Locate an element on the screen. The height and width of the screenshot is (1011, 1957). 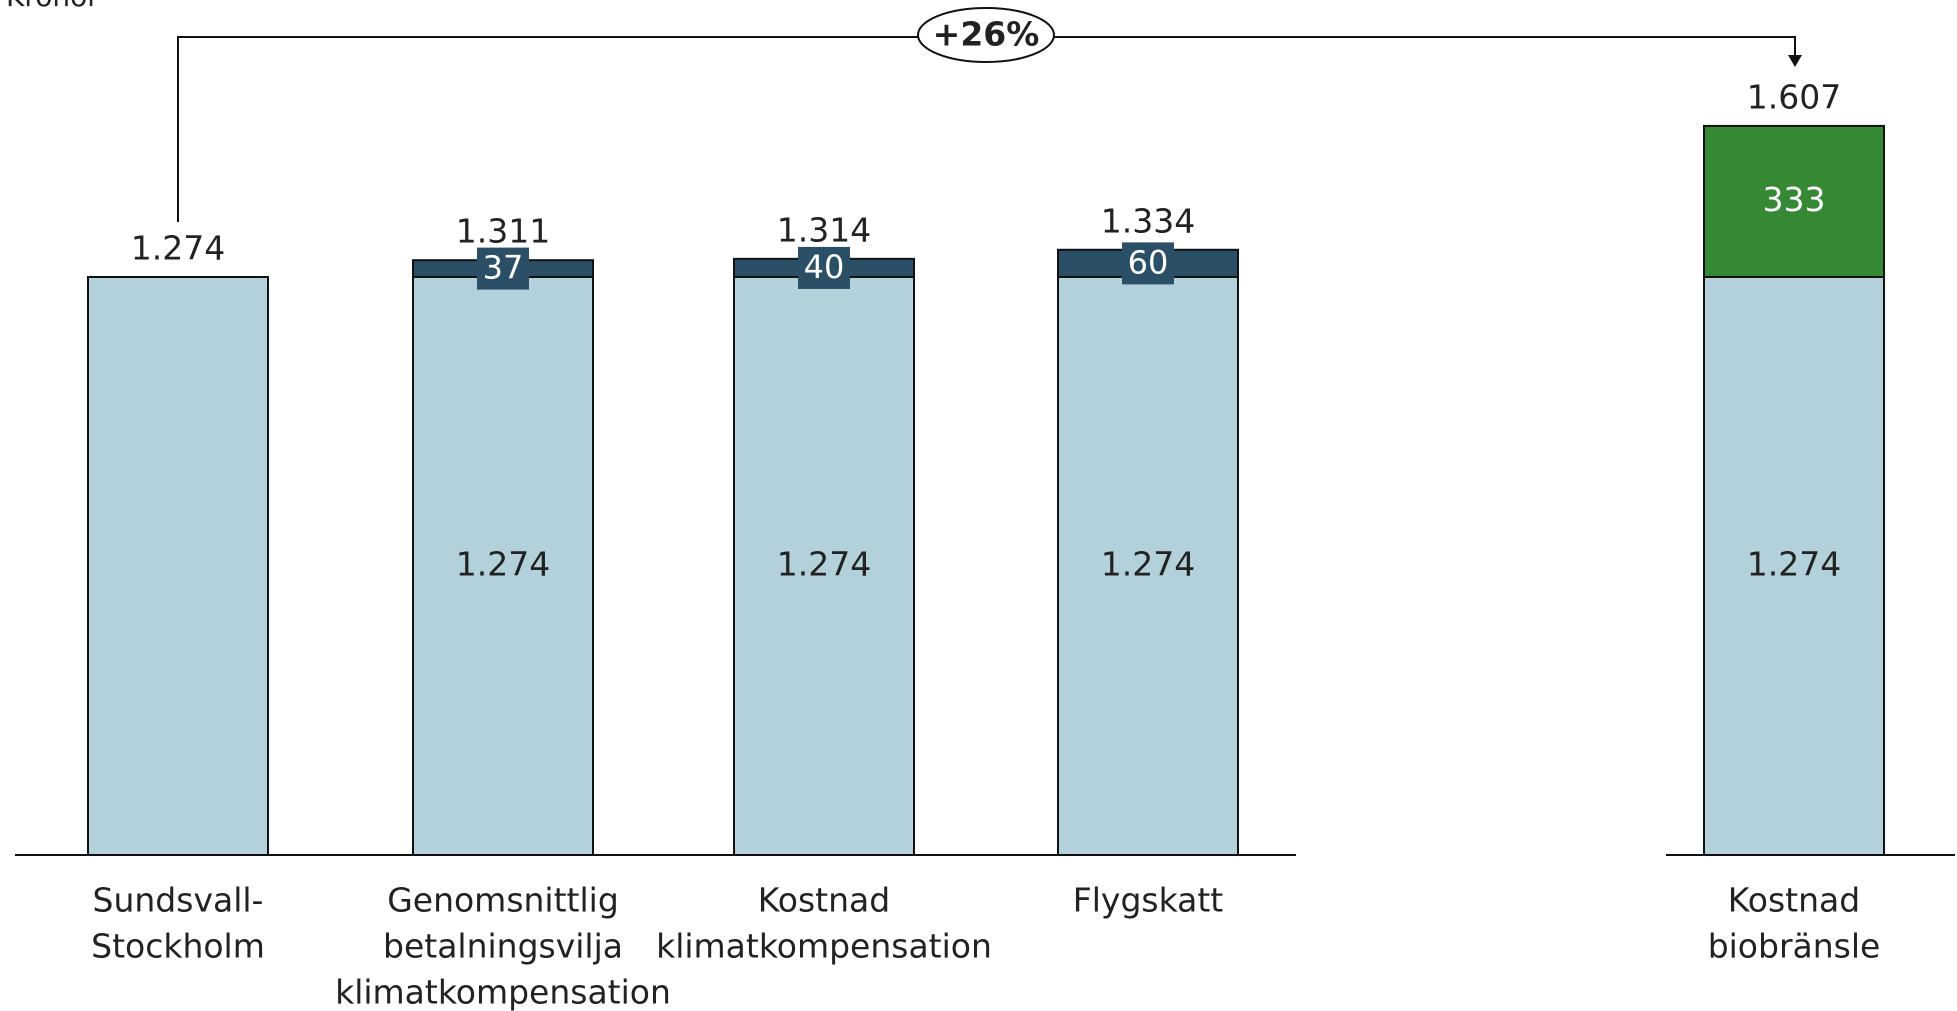
category-label-4-1: biobränsle is located at coordinates (1794, 946).